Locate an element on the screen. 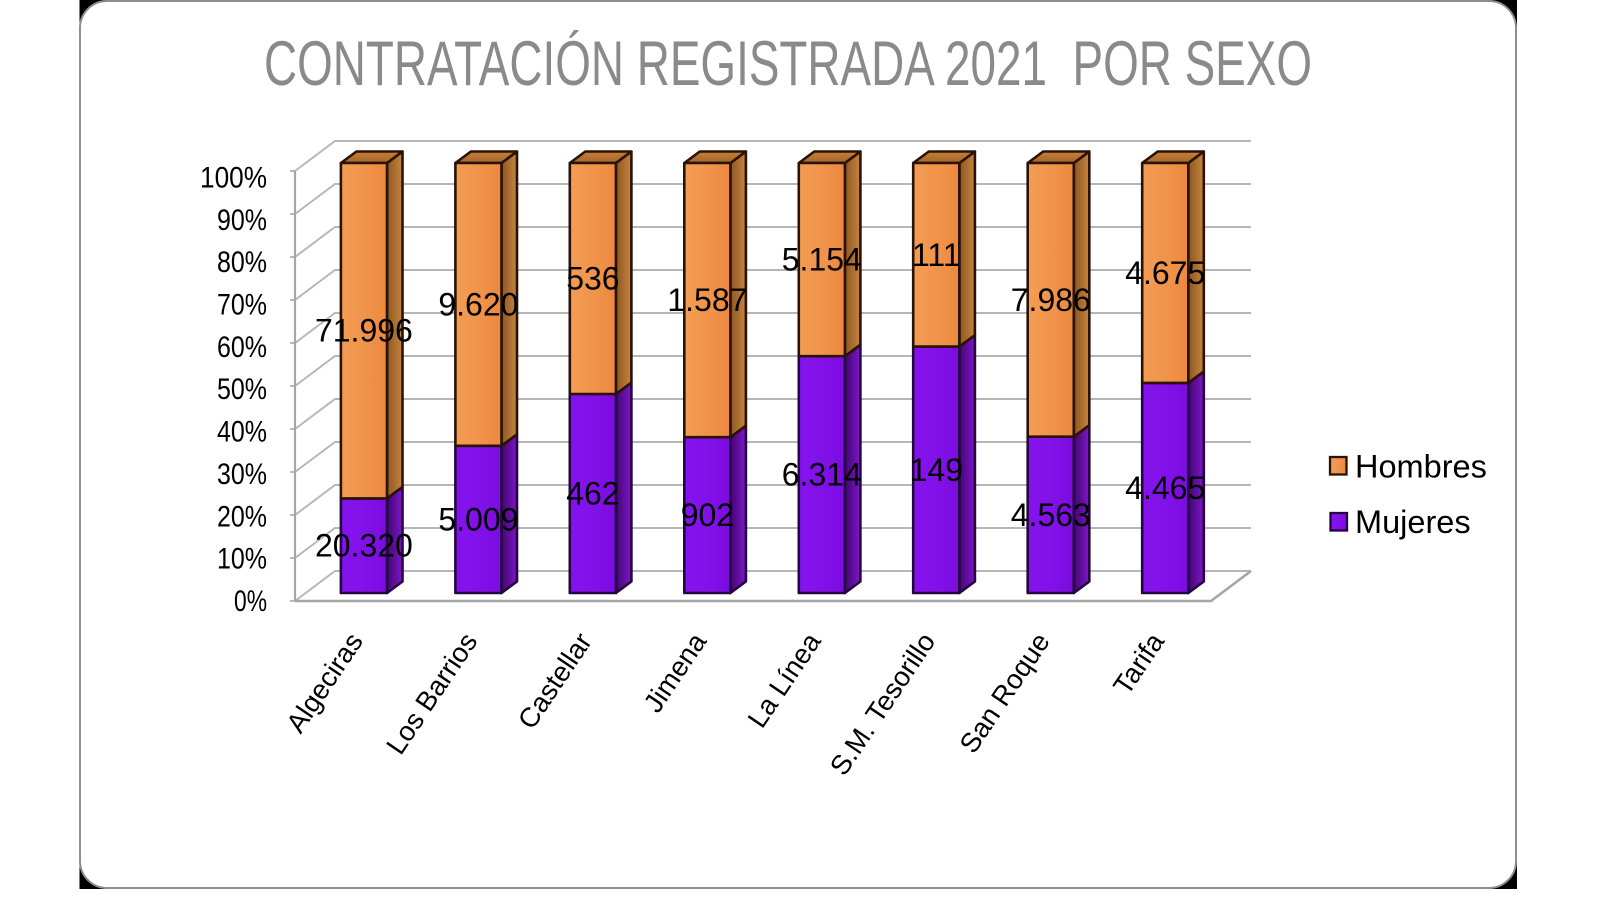  svg-text: 40% is located at coordinates (242, 432).